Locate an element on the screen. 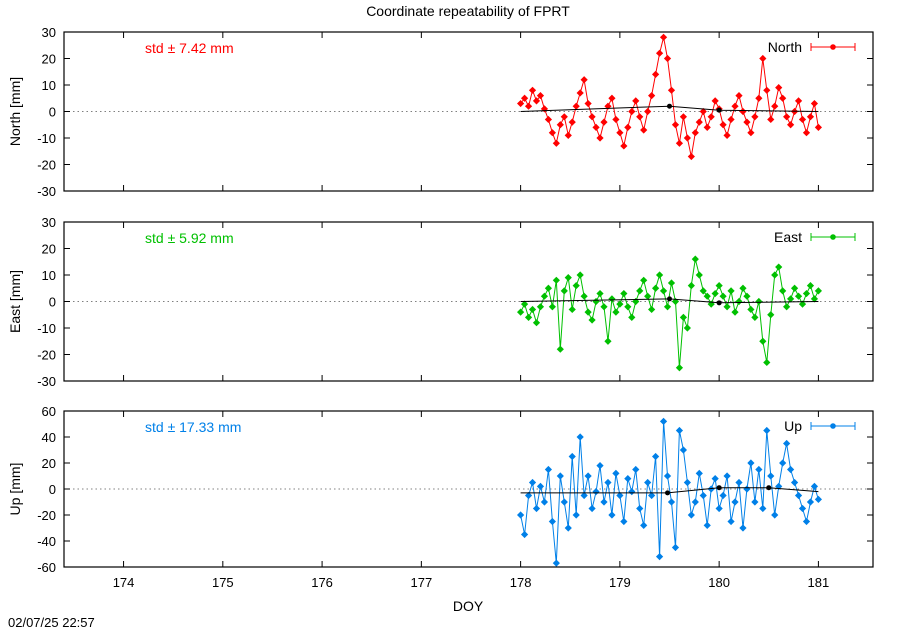 The width and height of the screenshot is (900, 630). y-tick-label: 30 is located at coordinates (49, 222).